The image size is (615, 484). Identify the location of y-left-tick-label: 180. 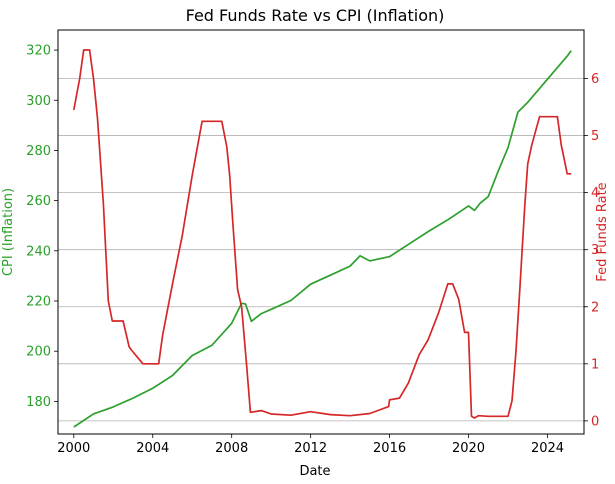
(38, 402).